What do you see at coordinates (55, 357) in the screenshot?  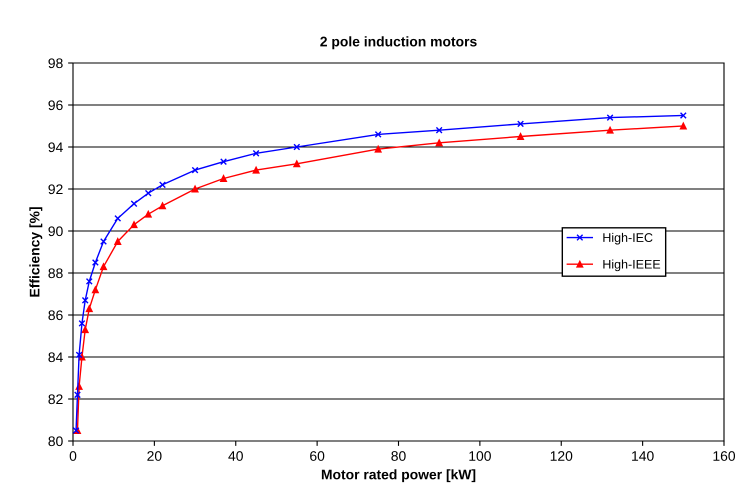 I see `y-tick-label: 84` at bounding box center [55, 357].